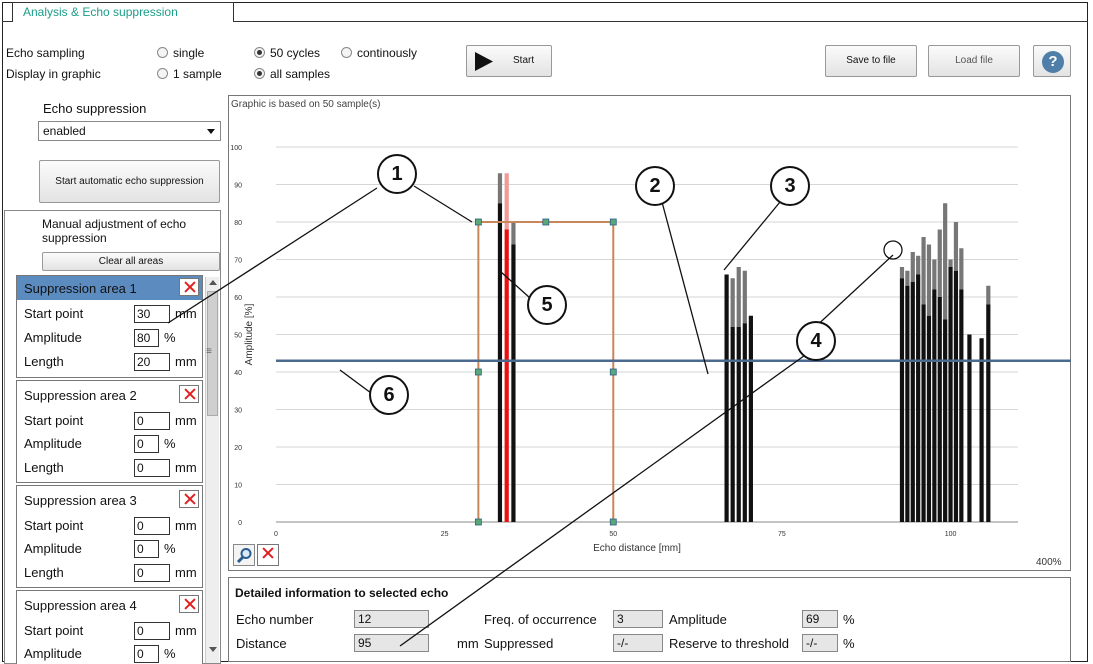  What do you see at coordinates (80, 288) in the screenshot?
I see `suppression-area-title: Suppression area 1` at bounding box center [80, 288].